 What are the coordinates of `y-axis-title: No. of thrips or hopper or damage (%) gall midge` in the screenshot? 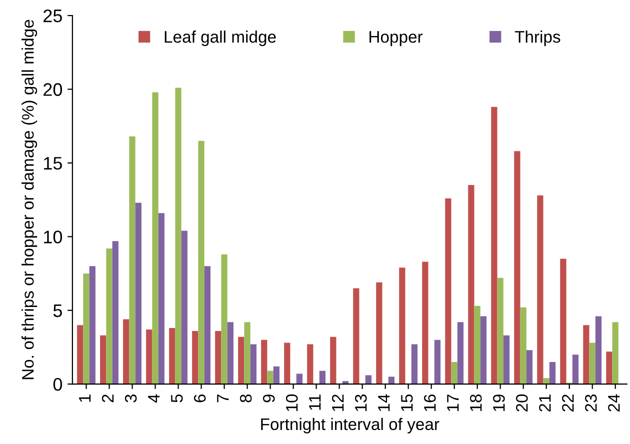 It's located at (30, 200).